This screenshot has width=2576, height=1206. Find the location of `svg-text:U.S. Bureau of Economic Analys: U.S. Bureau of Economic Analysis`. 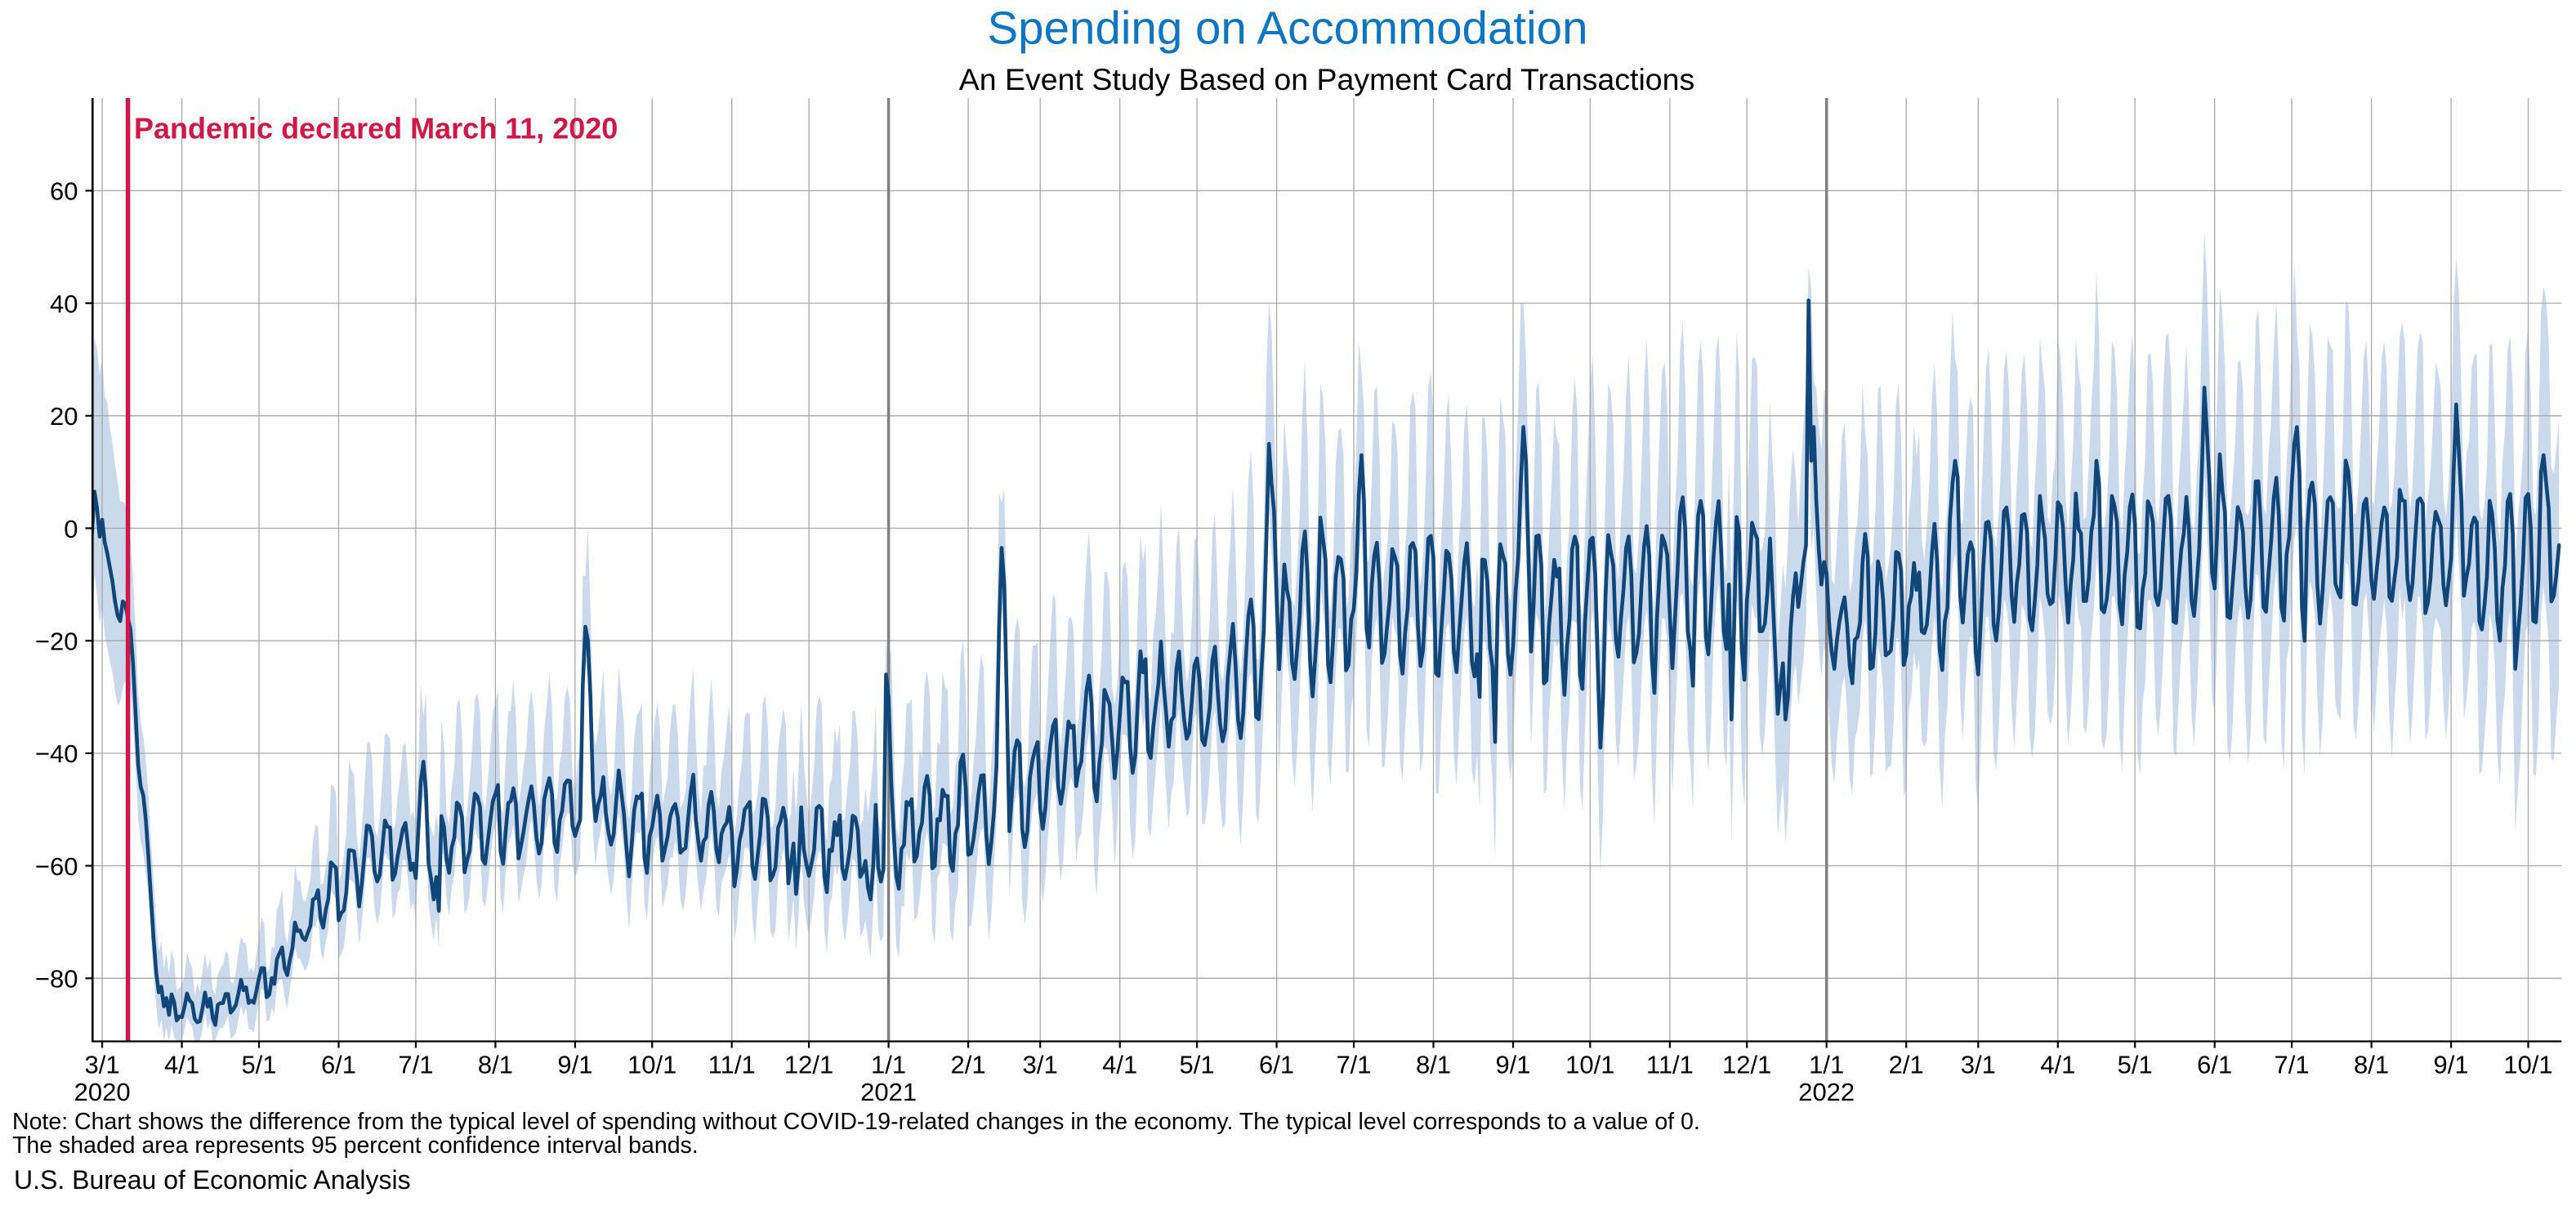

svg-text:U.S. Bureau of Economic Analys: U.S. Bureau of Economic Analysis is located at coordinates (213, 1180).